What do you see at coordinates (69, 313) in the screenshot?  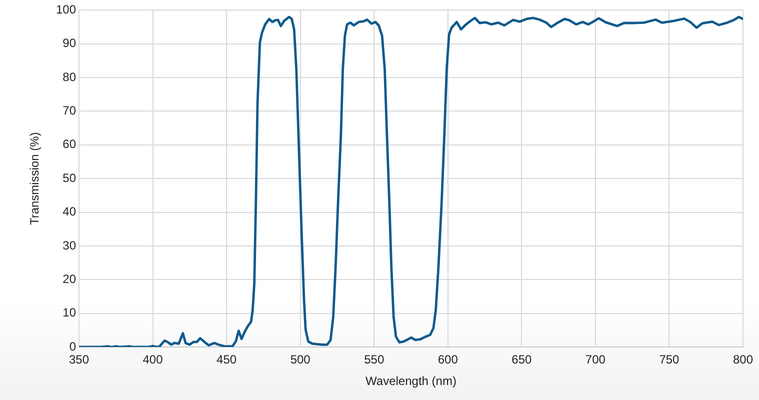 I see `y-tick-label: 10` at bounding box center [69, 313].